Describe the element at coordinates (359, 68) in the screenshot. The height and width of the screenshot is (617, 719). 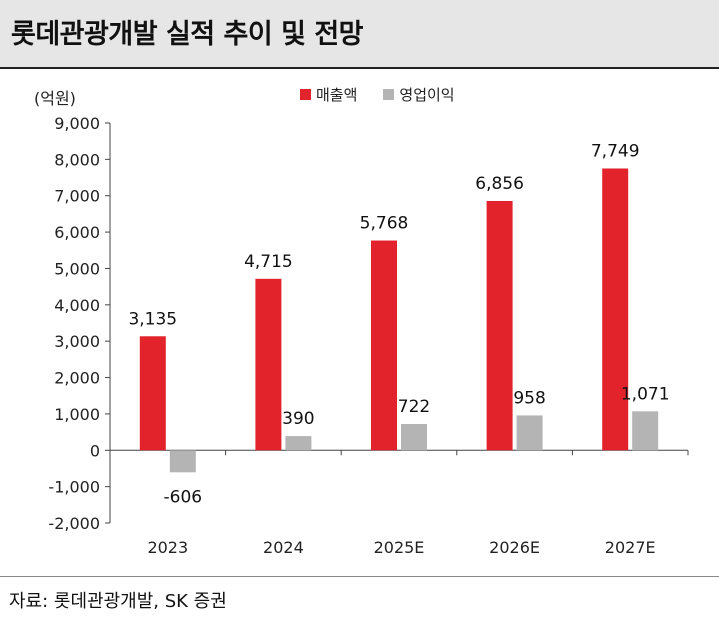
I see `title-divider` at that location.